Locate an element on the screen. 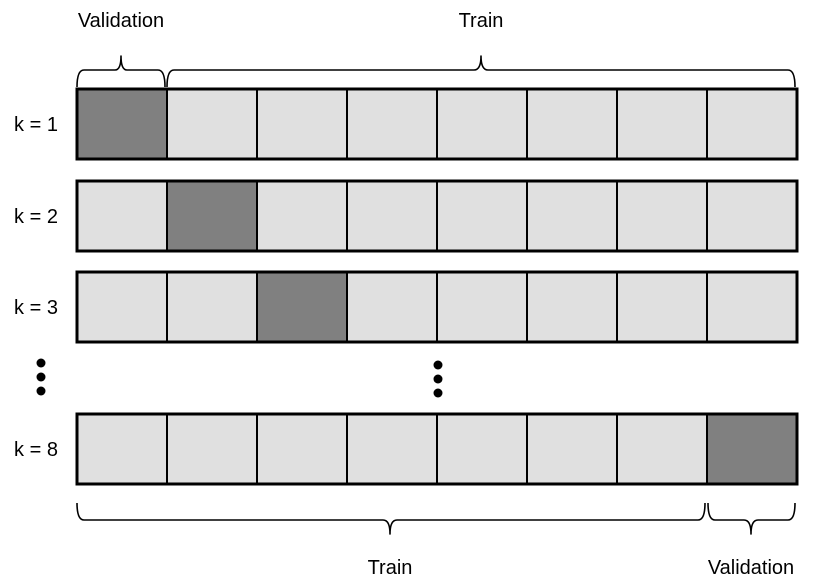 This screenshot has width=815, height=587. top-validation-label: Validation is located at coordinates (121, 21).